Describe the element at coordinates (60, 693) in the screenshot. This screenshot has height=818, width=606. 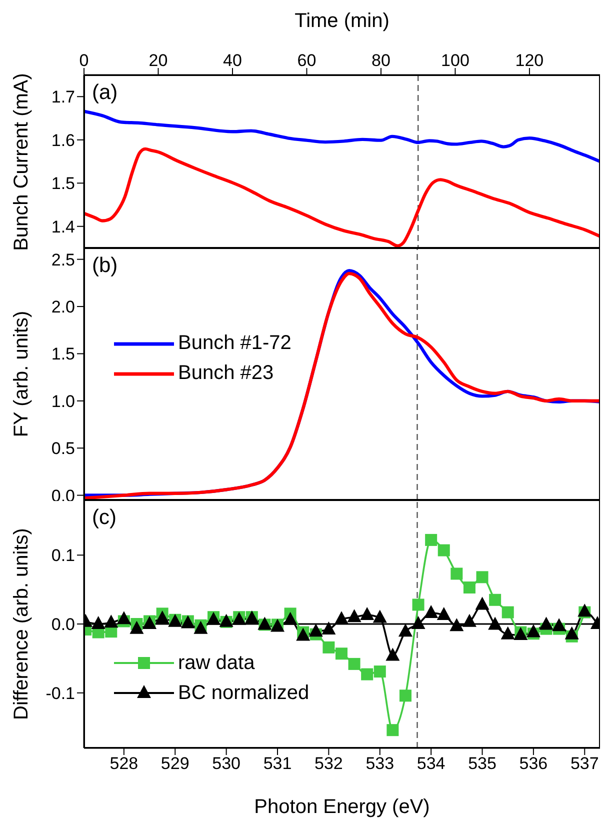
I see `y-tick-label: -0.1` at that location.